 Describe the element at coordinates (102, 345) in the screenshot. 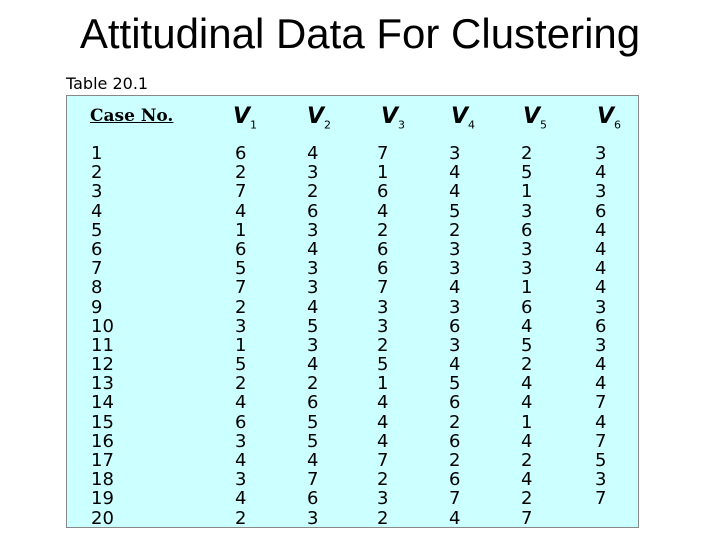

I see `table-cell: 11` at that location.